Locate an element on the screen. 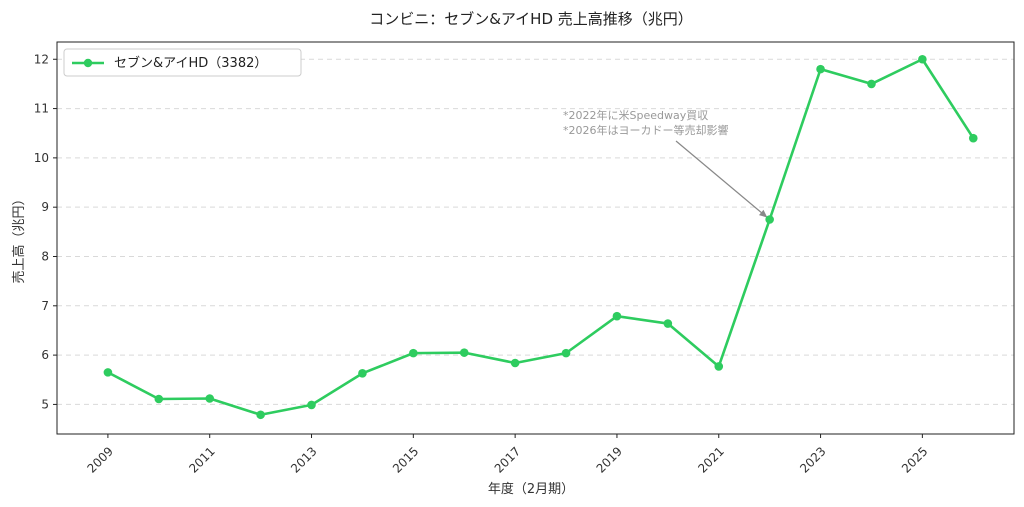  y-tick-label: 11 is located at coordinates (41, 109).